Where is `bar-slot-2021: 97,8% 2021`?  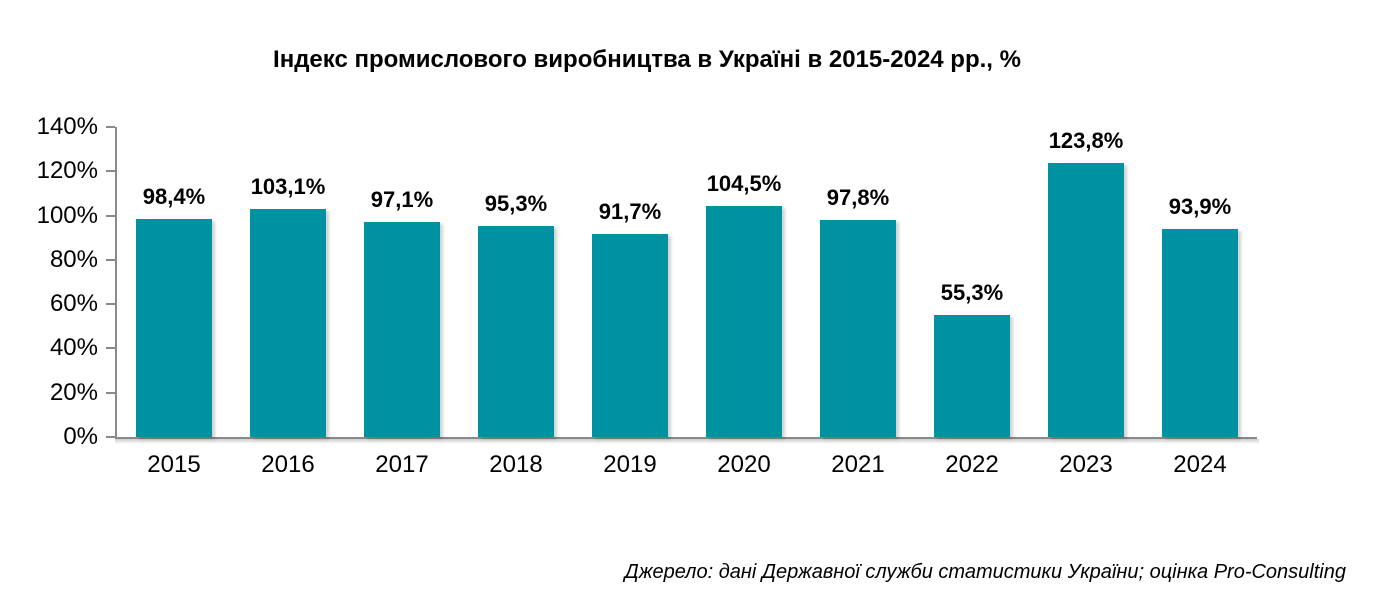 bar-slot-2021: 97,8% 2021 is located at coordinates (858, 302).